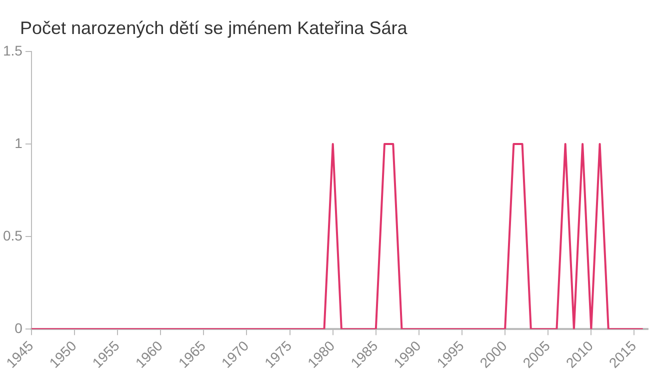 This screenshot has height=375, width=660. Describe the element at coordinates (214, 28) in the screenshot. I see `chart-title: Počet narozených dětí se jménem Kateřina Sára` at that location.